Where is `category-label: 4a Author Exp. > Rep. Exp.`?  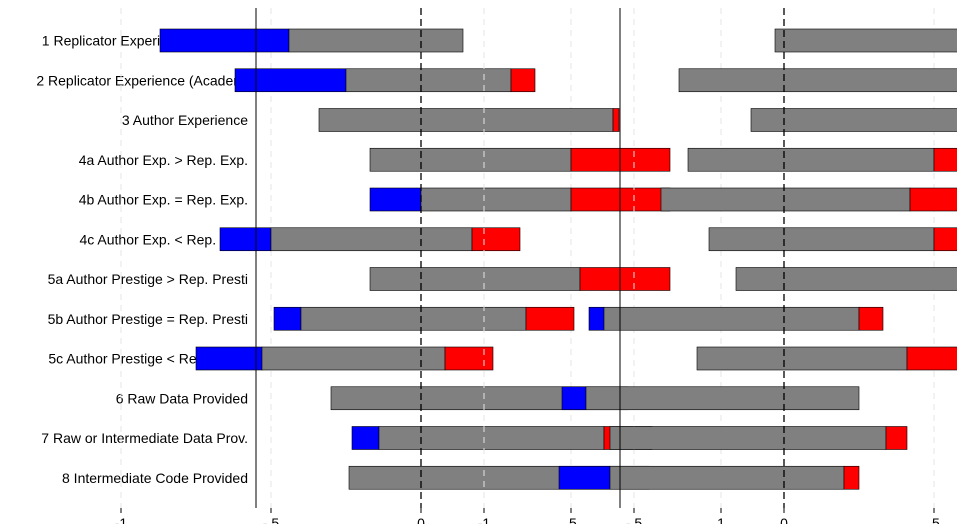
category-label: 4a Author Exp. > Rep. Exp. is located at coordinates (163, 160).